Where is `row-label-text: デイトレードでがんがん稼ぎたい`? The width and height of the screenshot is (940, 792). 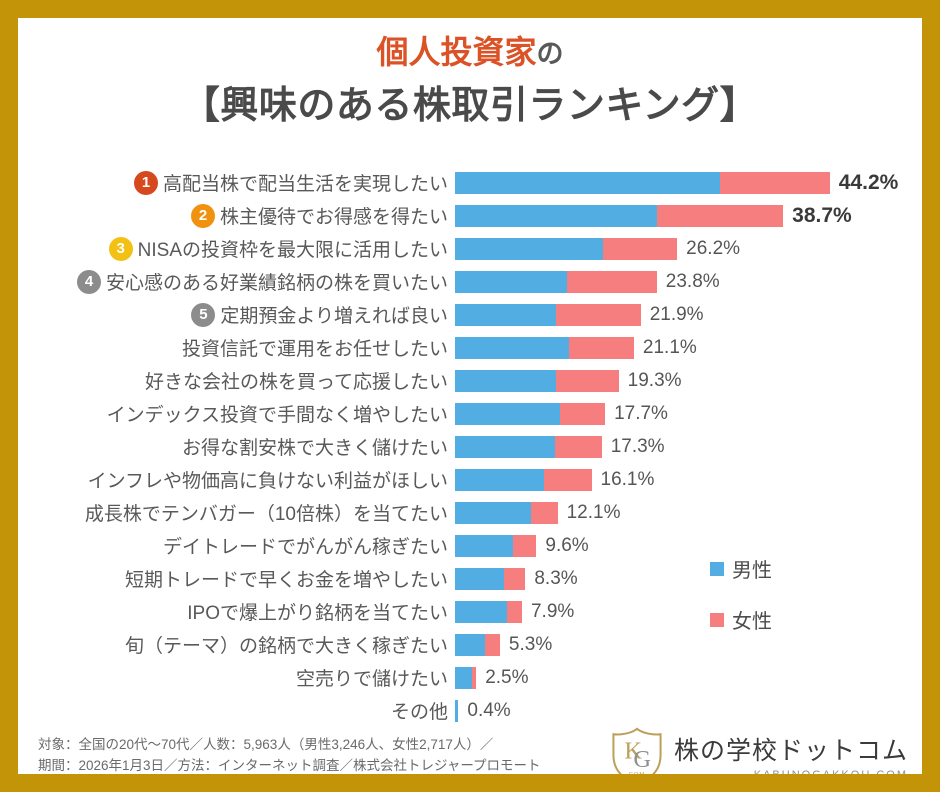
row-label-text: デイトレードでがんがん稼ぎたい is located at coordinates (305, 547).